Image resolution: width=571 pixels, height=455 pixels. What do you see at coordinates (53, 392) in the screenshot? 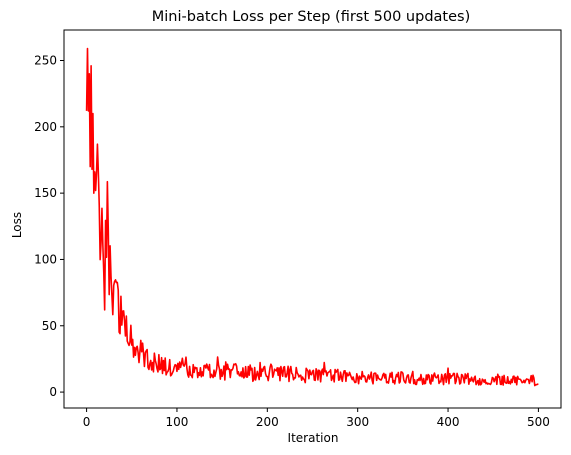
I see `y-tick-label: 0` at bounding box center [53, 392].